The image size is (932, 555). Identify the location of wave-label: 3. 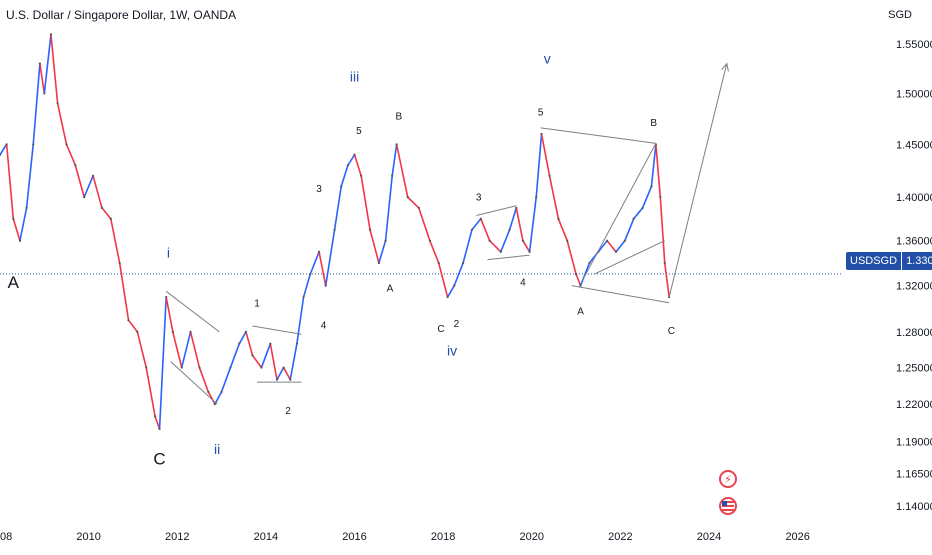
(319, 189).